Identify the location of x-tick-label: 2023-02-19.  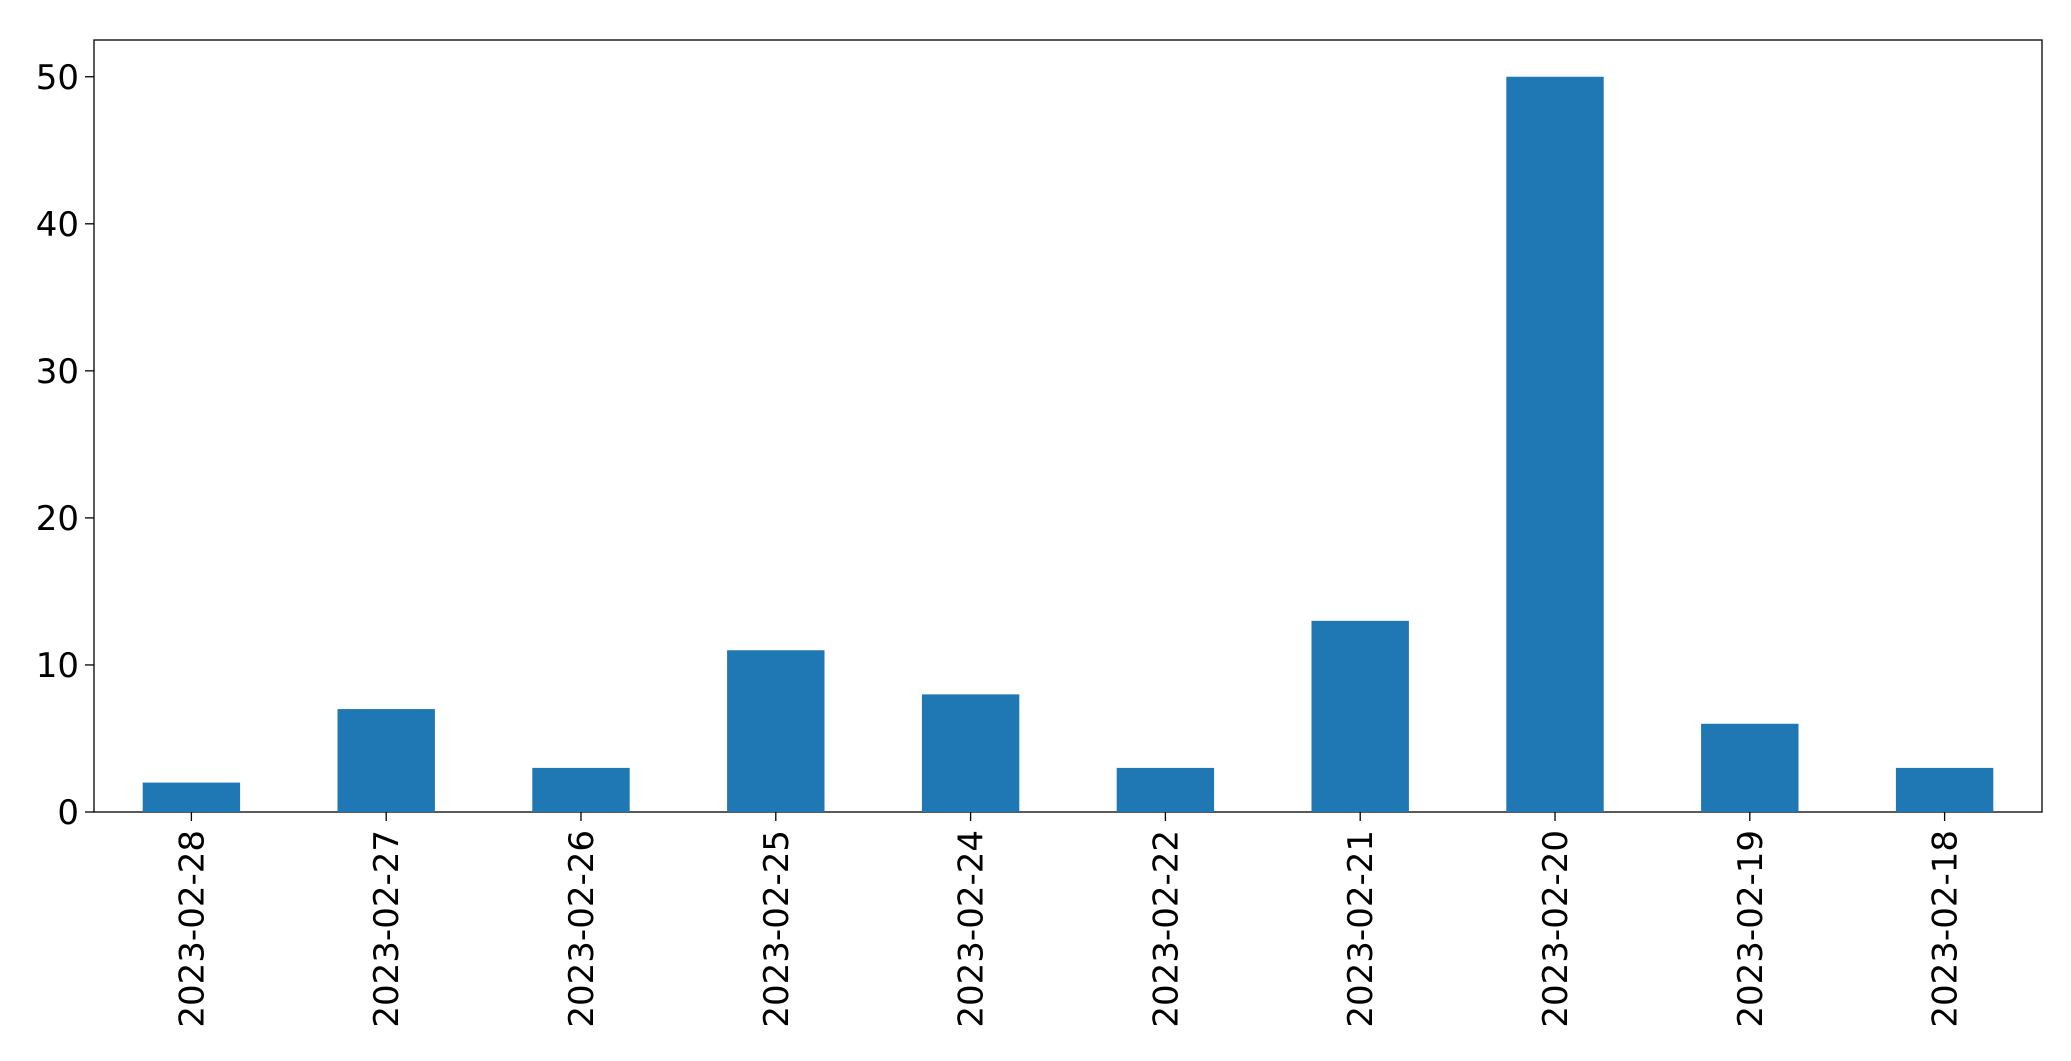
(1751, 929).